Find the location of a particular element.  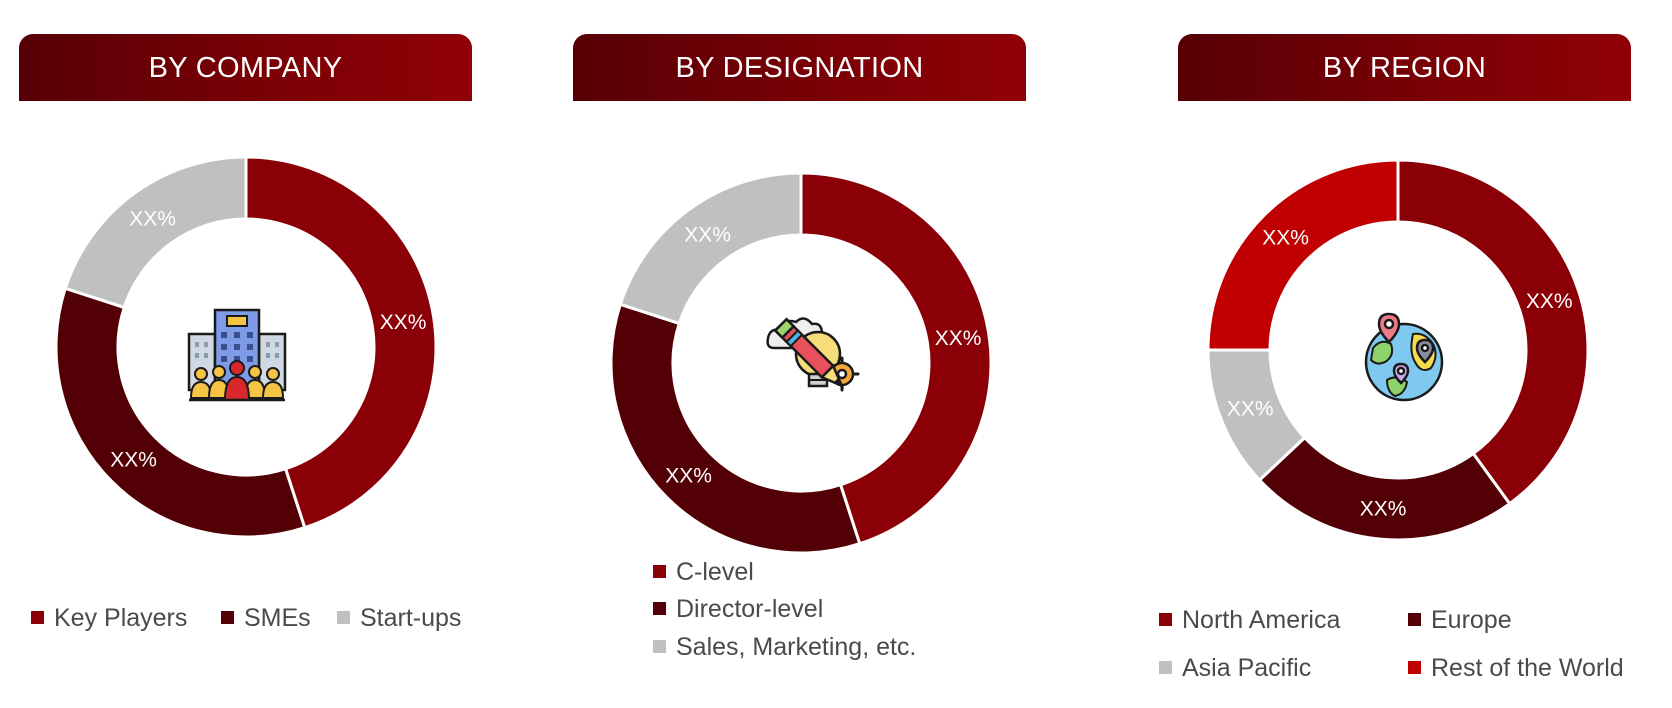

donut-slice-europe is located at coordinates (1384, 488).